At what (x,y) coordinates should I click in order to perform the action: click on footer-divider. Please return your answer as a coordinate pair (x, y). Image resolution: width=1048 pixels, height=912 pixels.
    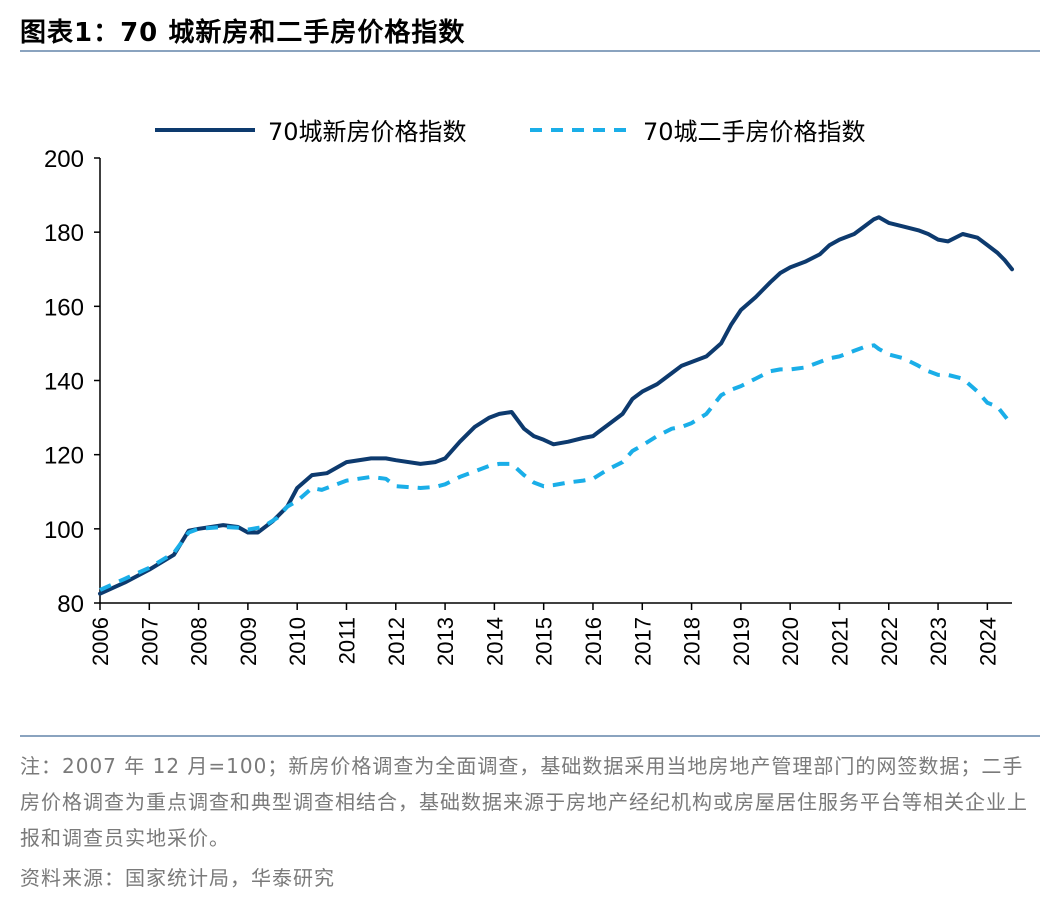
    Looking at the image, I should click on (530, 736).